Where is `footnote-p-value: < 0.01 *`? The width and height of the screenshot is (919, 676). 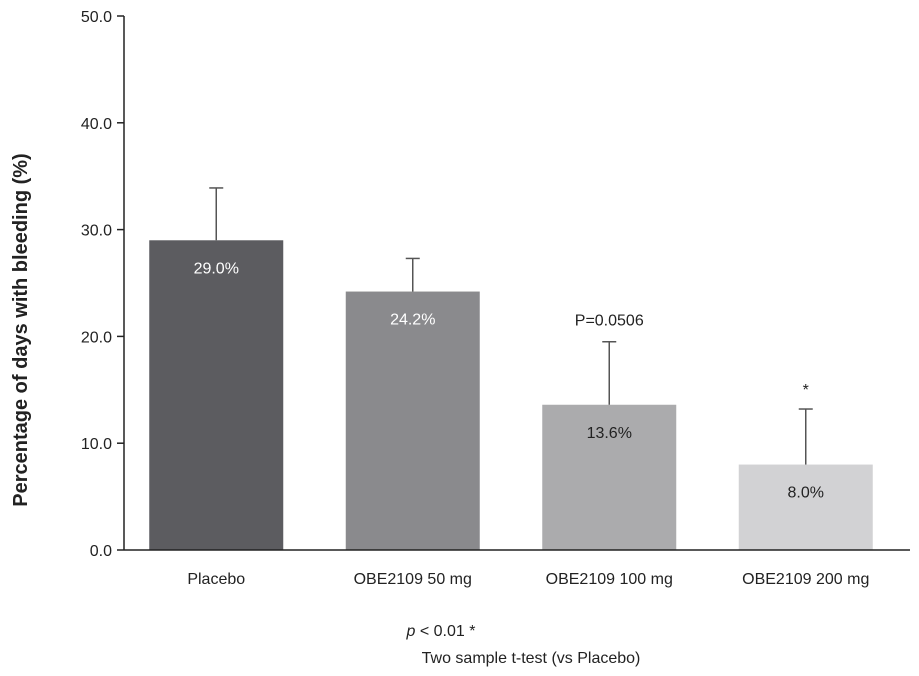
footnote-p-value: < 0.01 * is located at coordinates (445, 631).